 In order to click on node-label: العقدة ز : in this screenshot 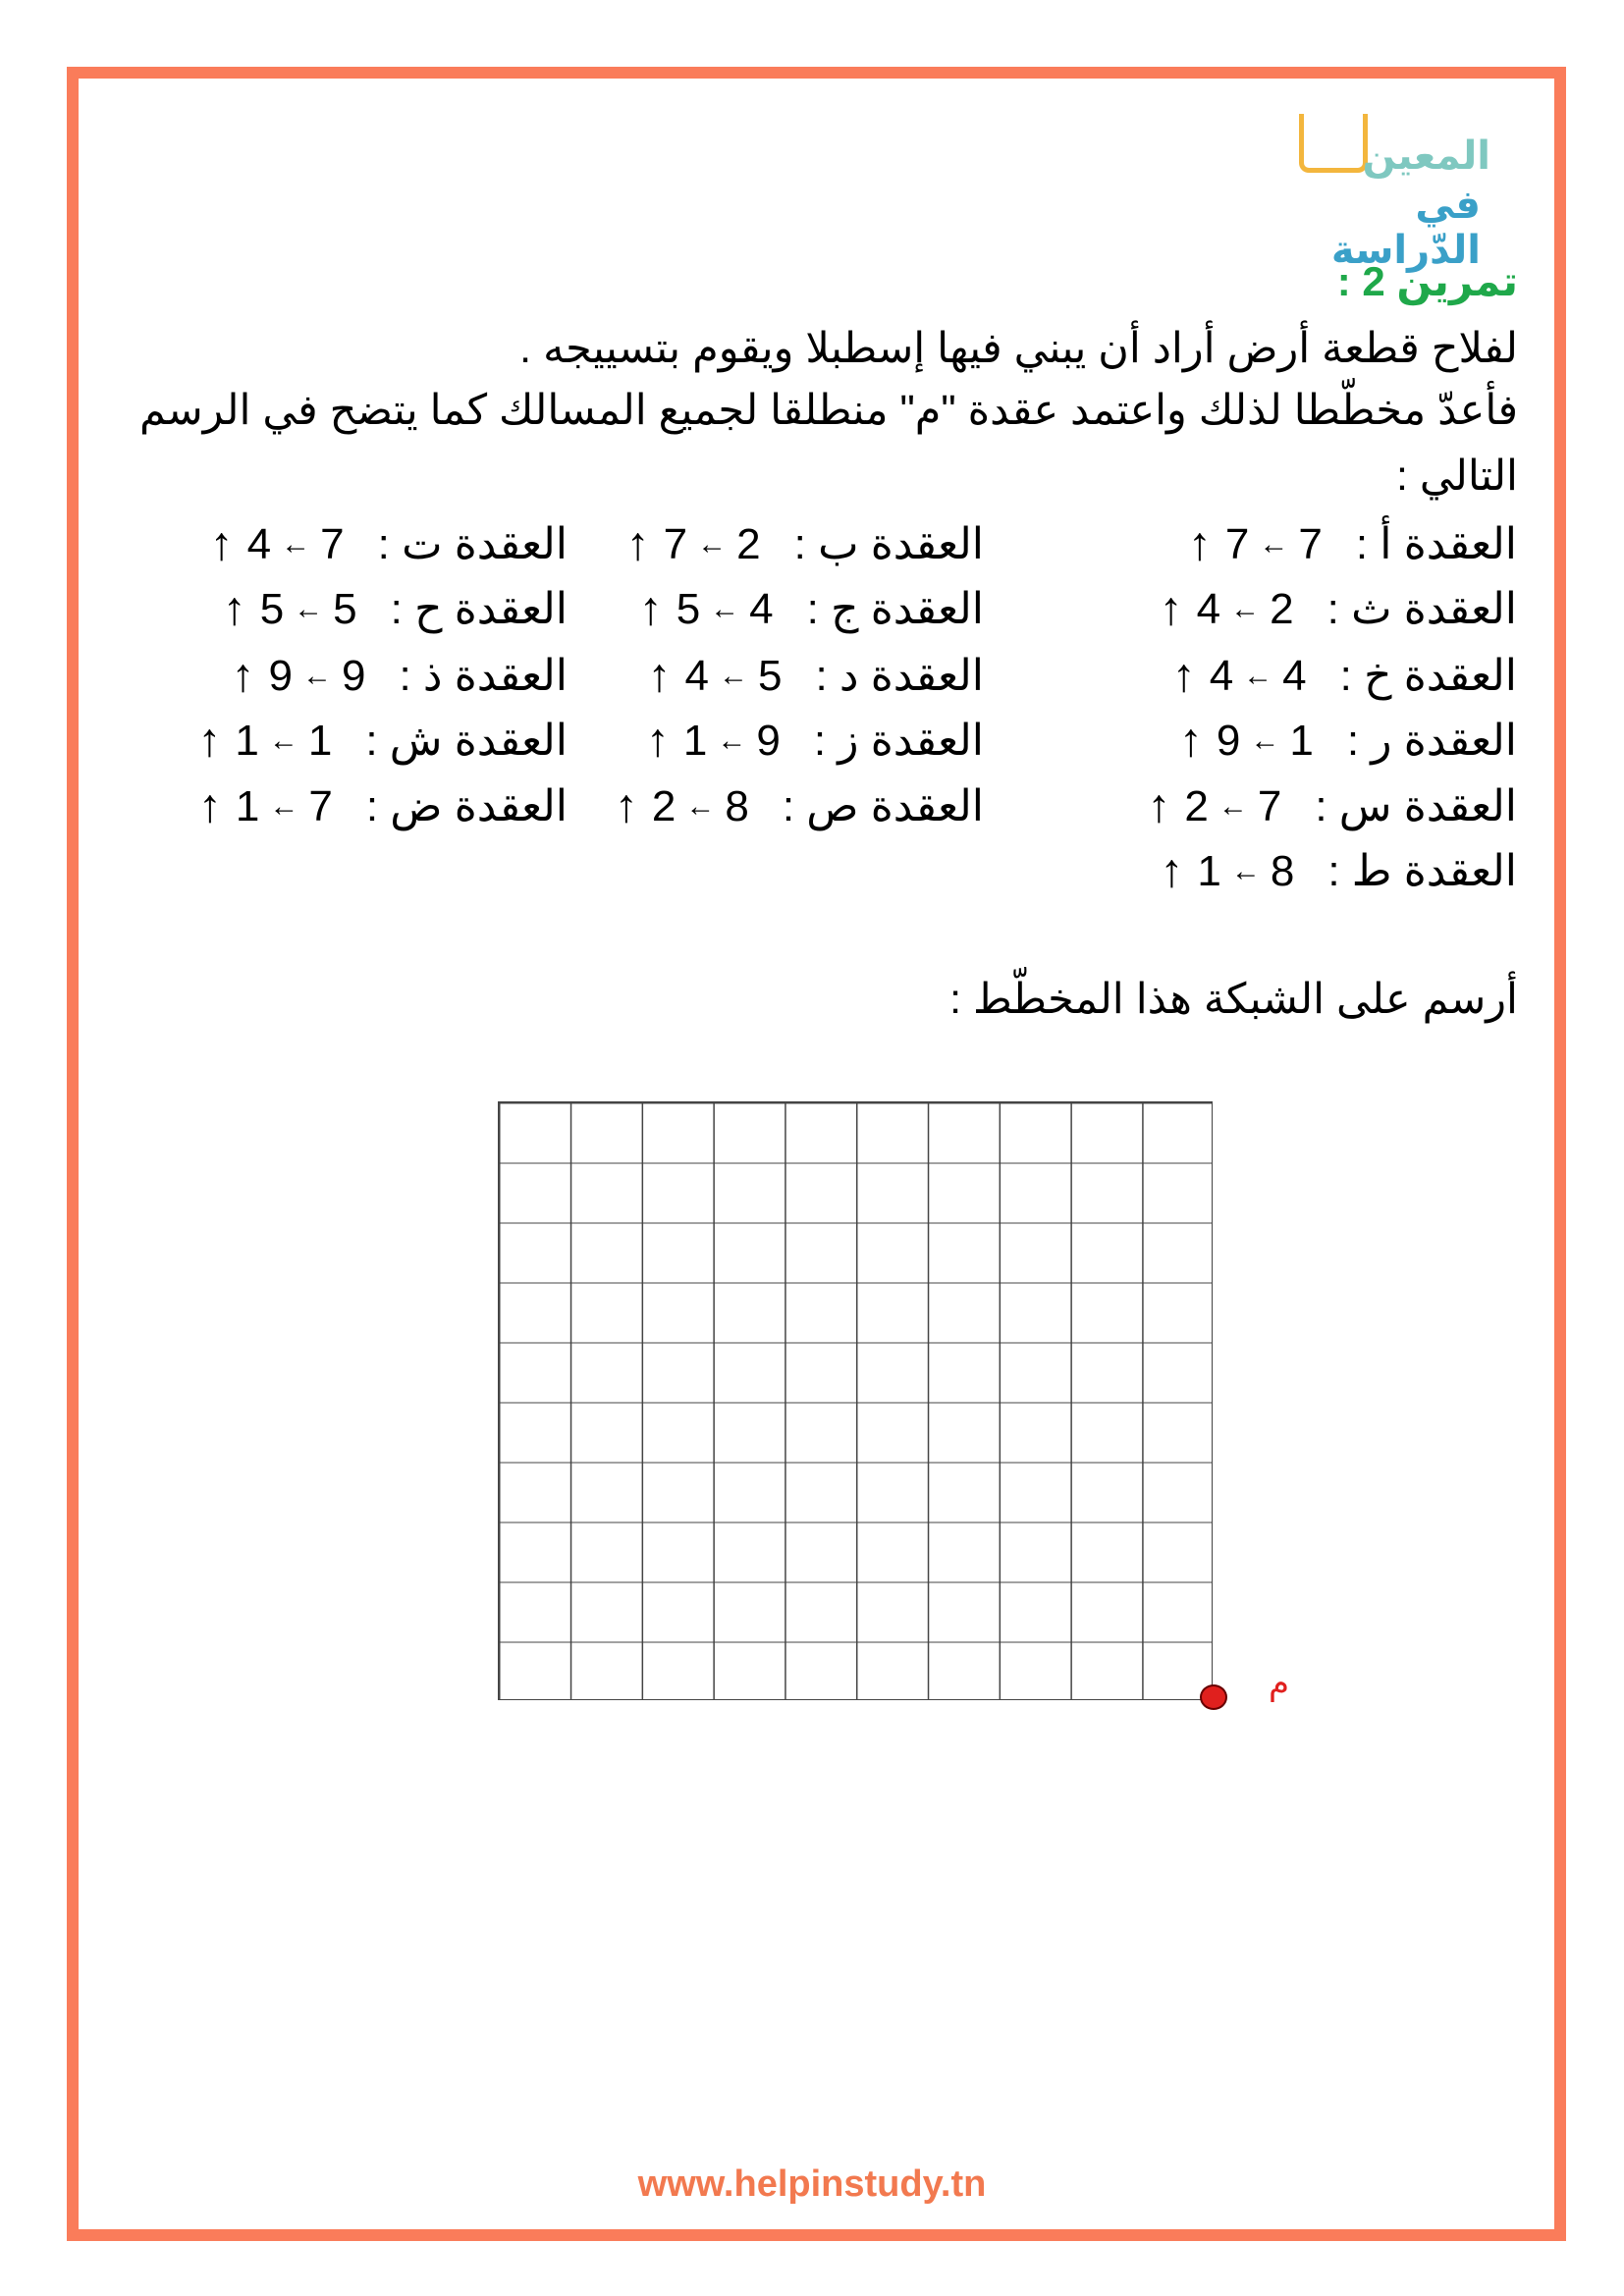, I will do `click(898, 741)`.